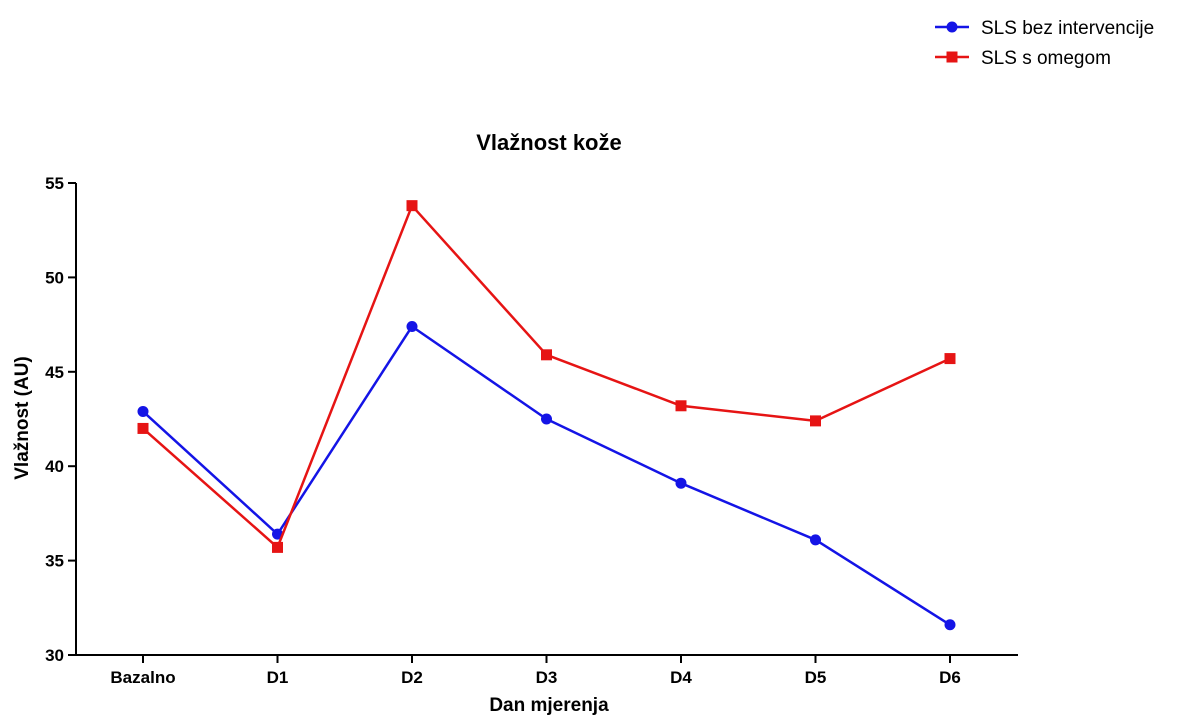 The image size is (1178, 718). I want to click on legend-marker-square, so click(952, 57).